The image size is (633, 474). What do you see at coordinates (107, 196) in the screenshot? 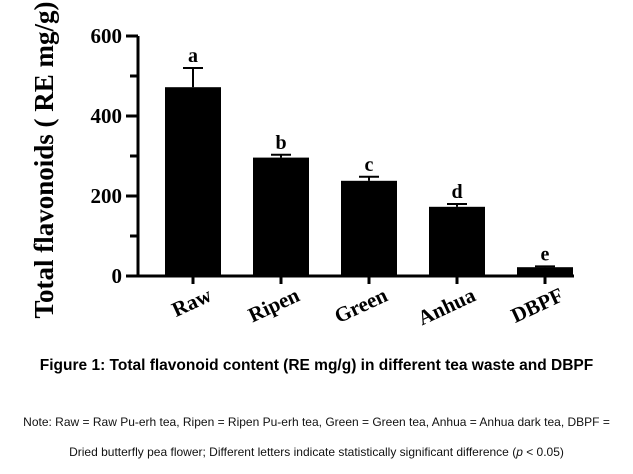
I see `y-tick-label: 200` at bounding box center [107, 196].